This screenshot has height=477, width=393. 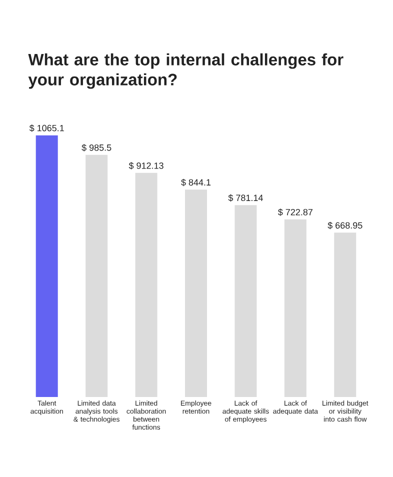 I want to click on data-label: $ 985.5, so click(x=97, y=148).